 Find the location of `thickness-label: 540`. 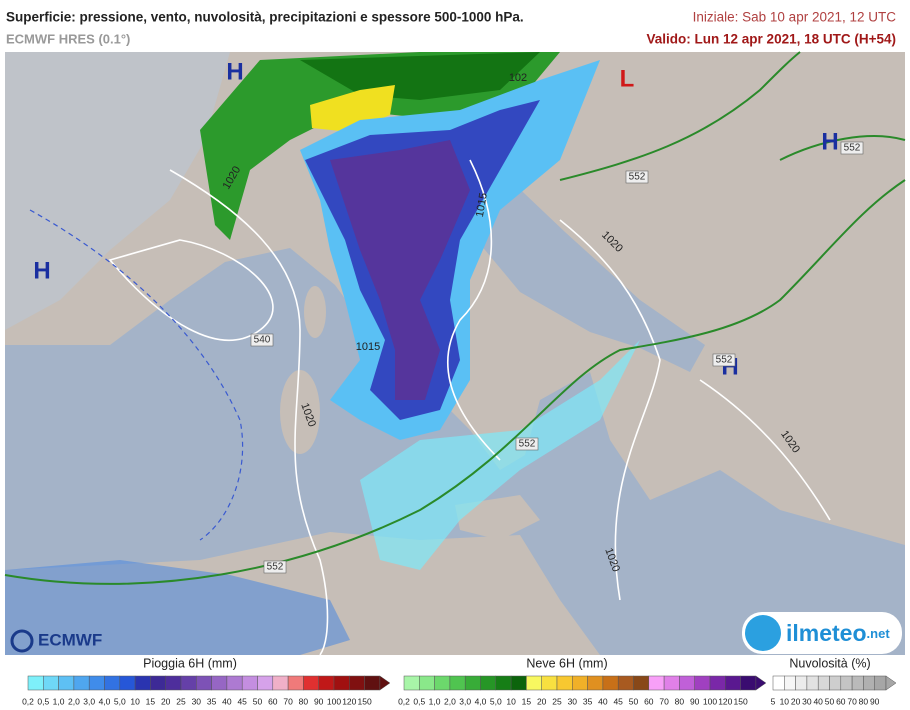

thickness-label: 540 is located at coordinates (262, 340).